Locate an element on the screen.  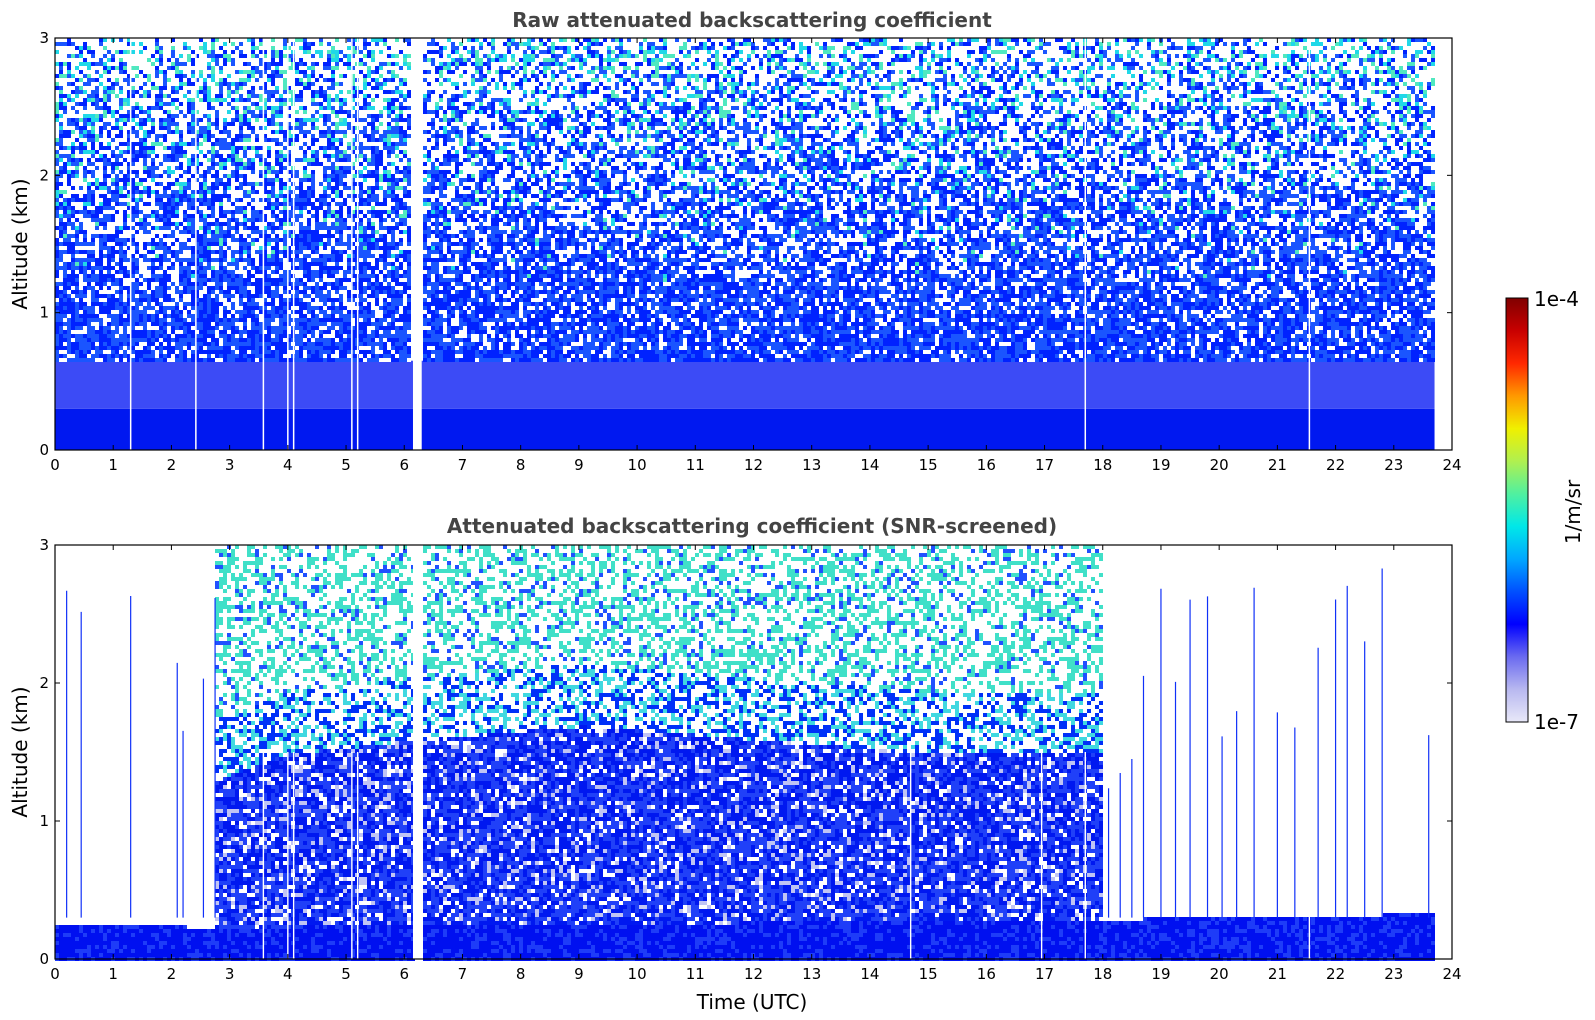
raw-data-gap is located at coordinates (417, 244).